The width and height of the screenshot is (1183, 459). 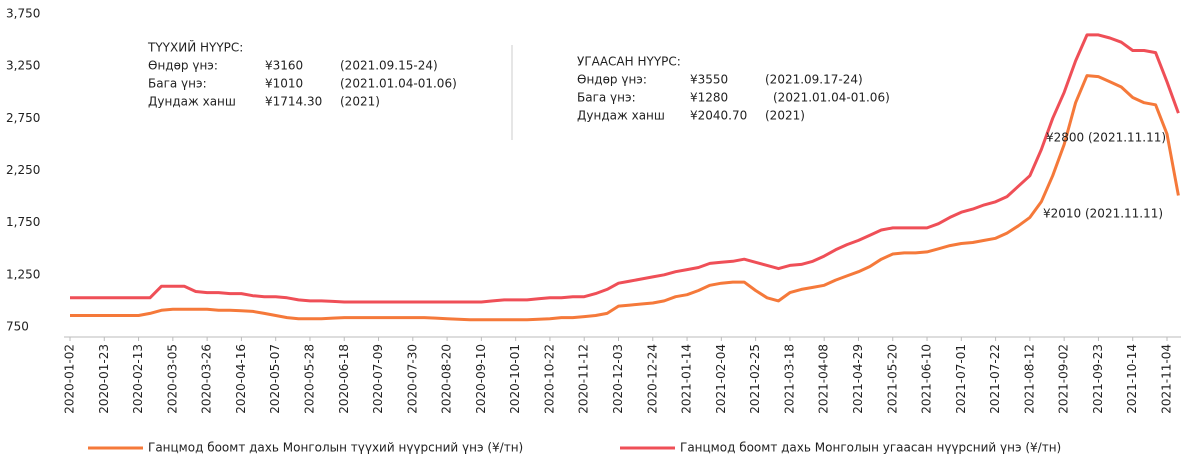 I want to click on note-text: ¥1714.30, so click(x=293, y=102).